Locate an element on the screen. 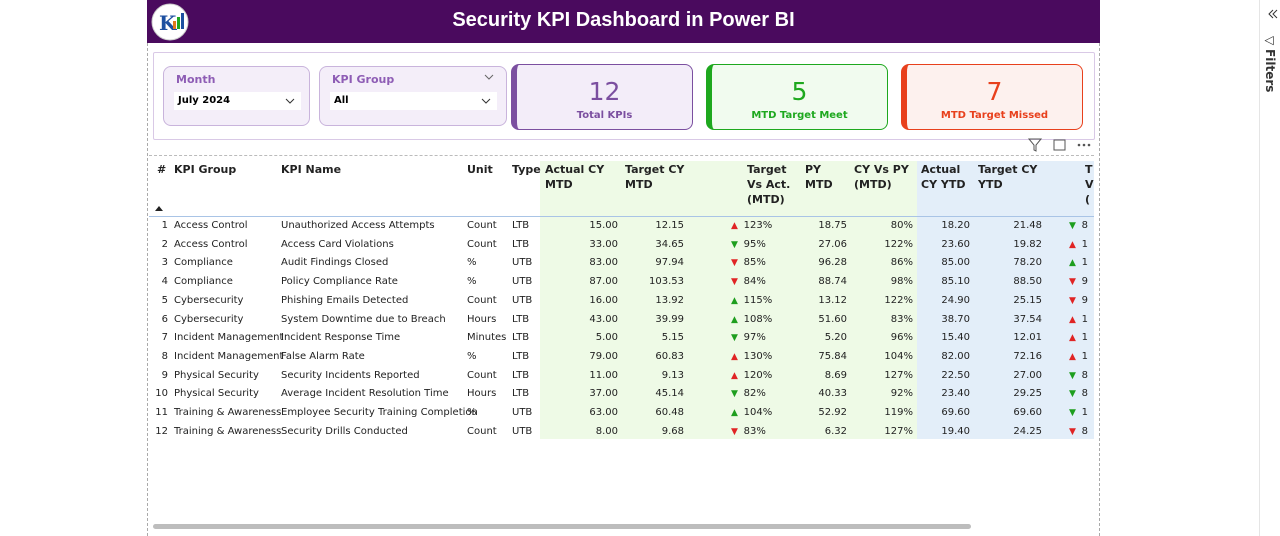 The image size is (1280, 536). table-cell: Compliance is located at coordinates (203, 263).